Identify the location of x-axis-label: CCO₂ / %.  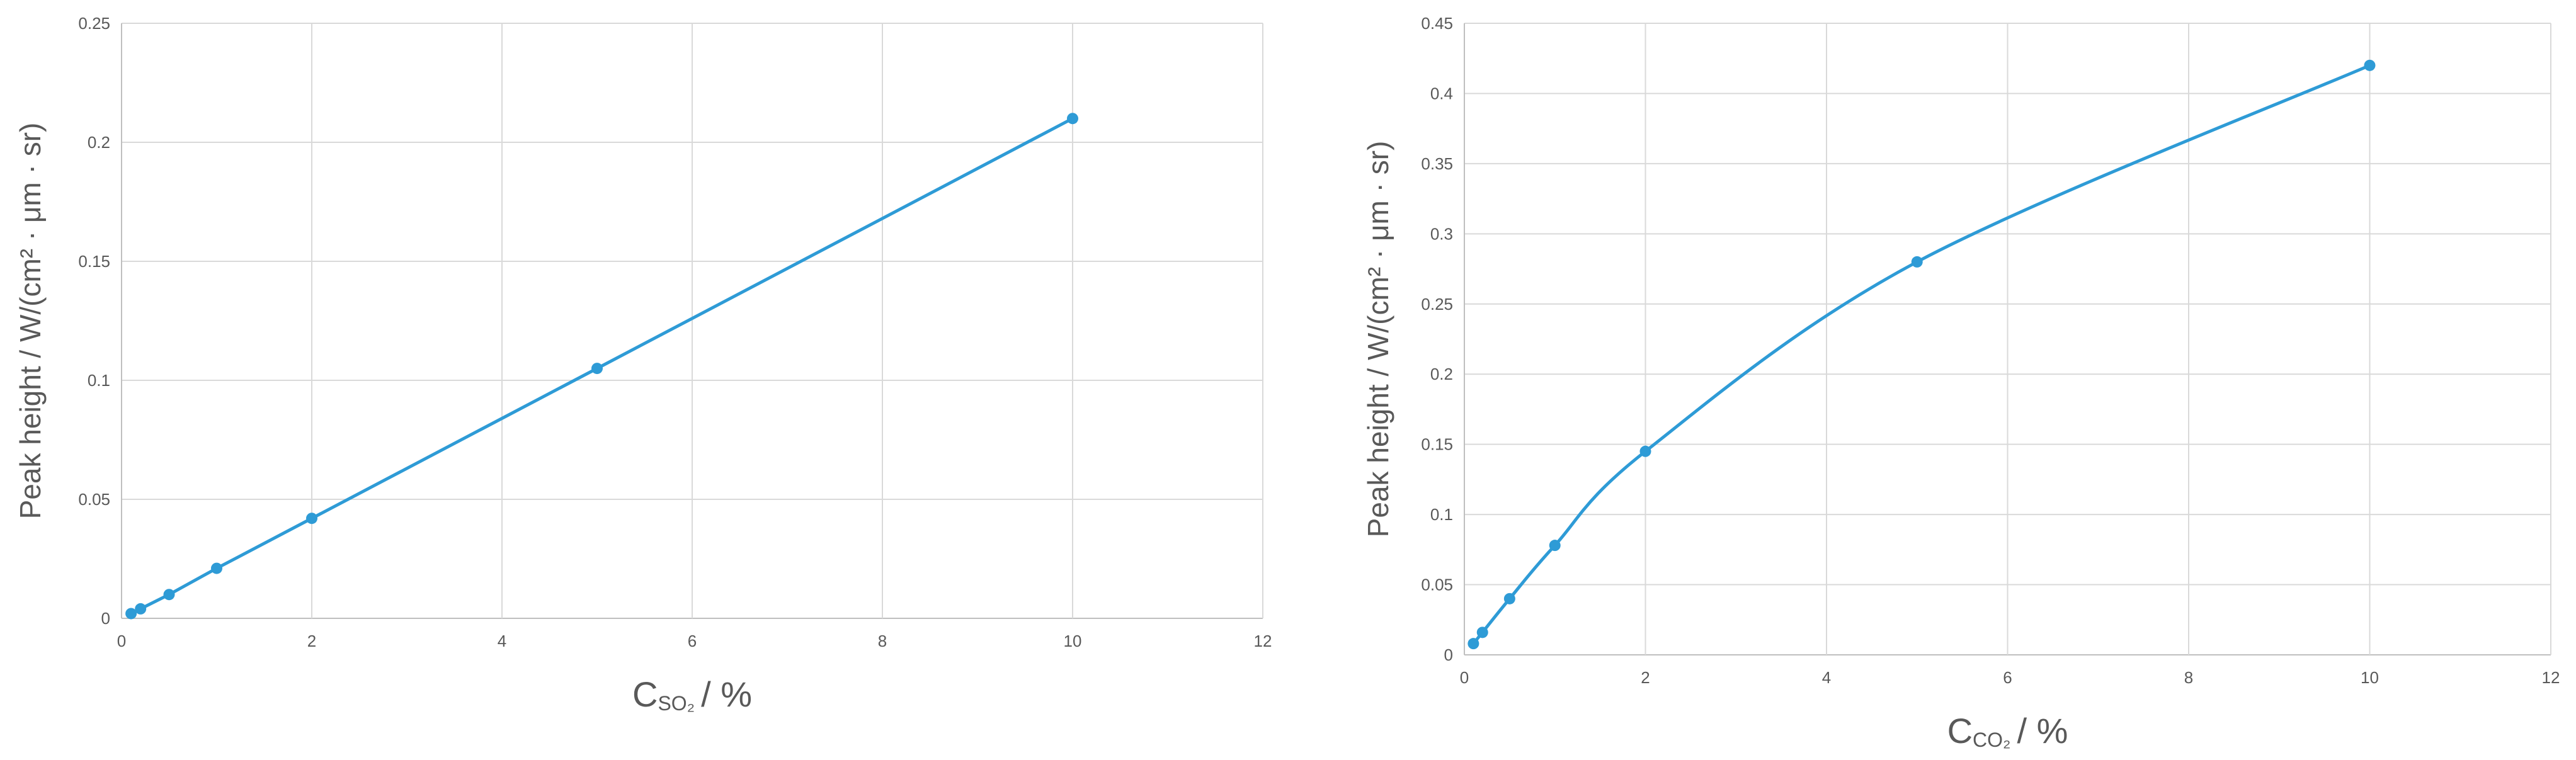
(2007, 731).